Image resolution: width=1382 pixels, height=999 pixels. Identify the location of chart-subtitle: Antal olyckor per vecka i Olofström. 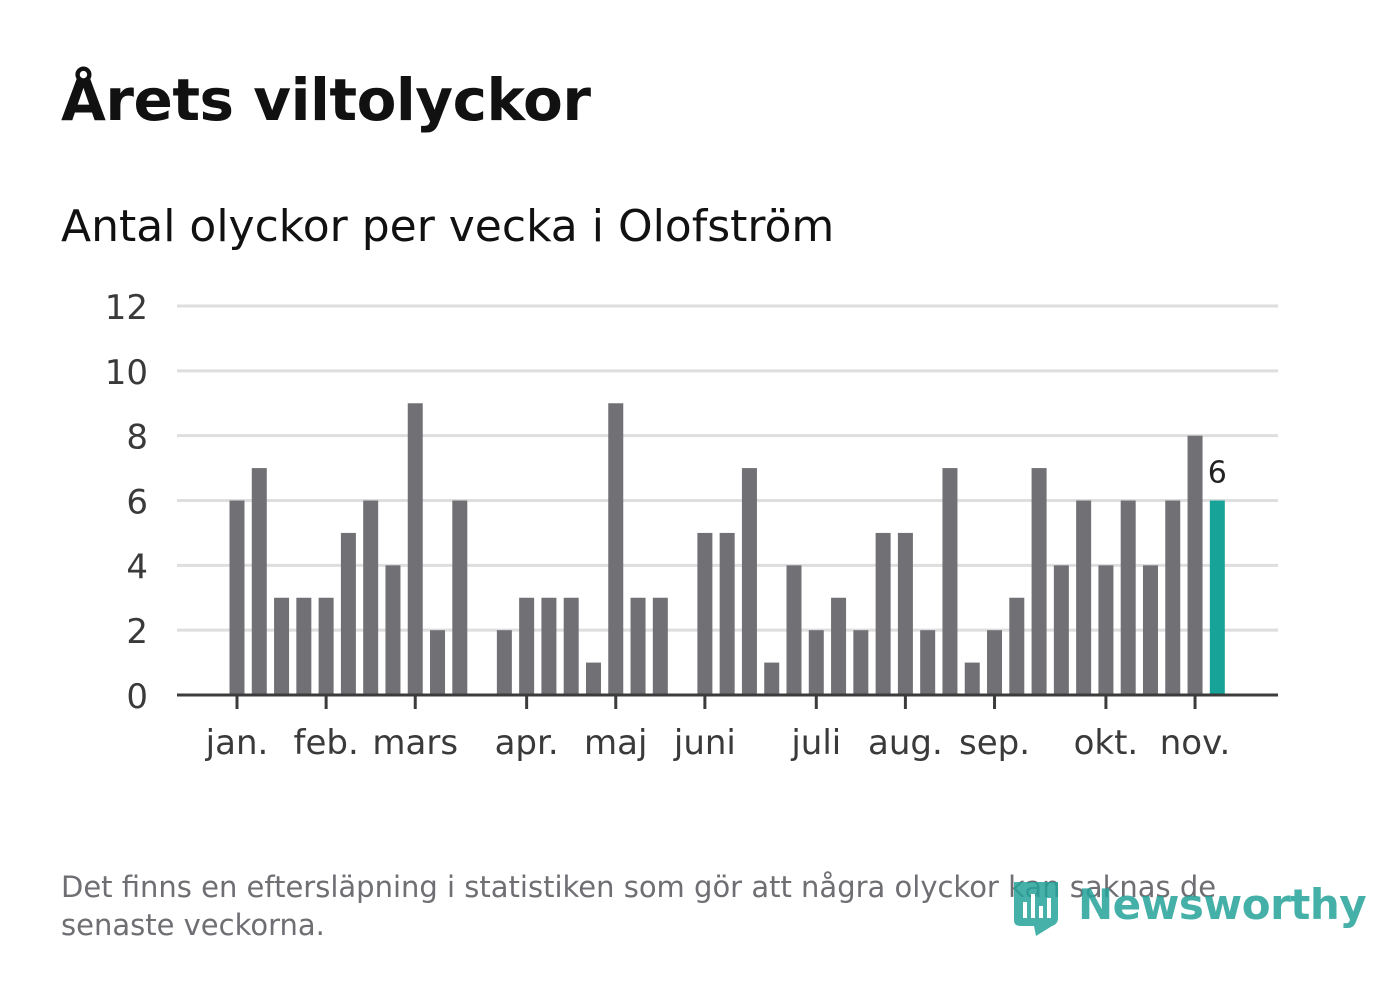
(448, 226).